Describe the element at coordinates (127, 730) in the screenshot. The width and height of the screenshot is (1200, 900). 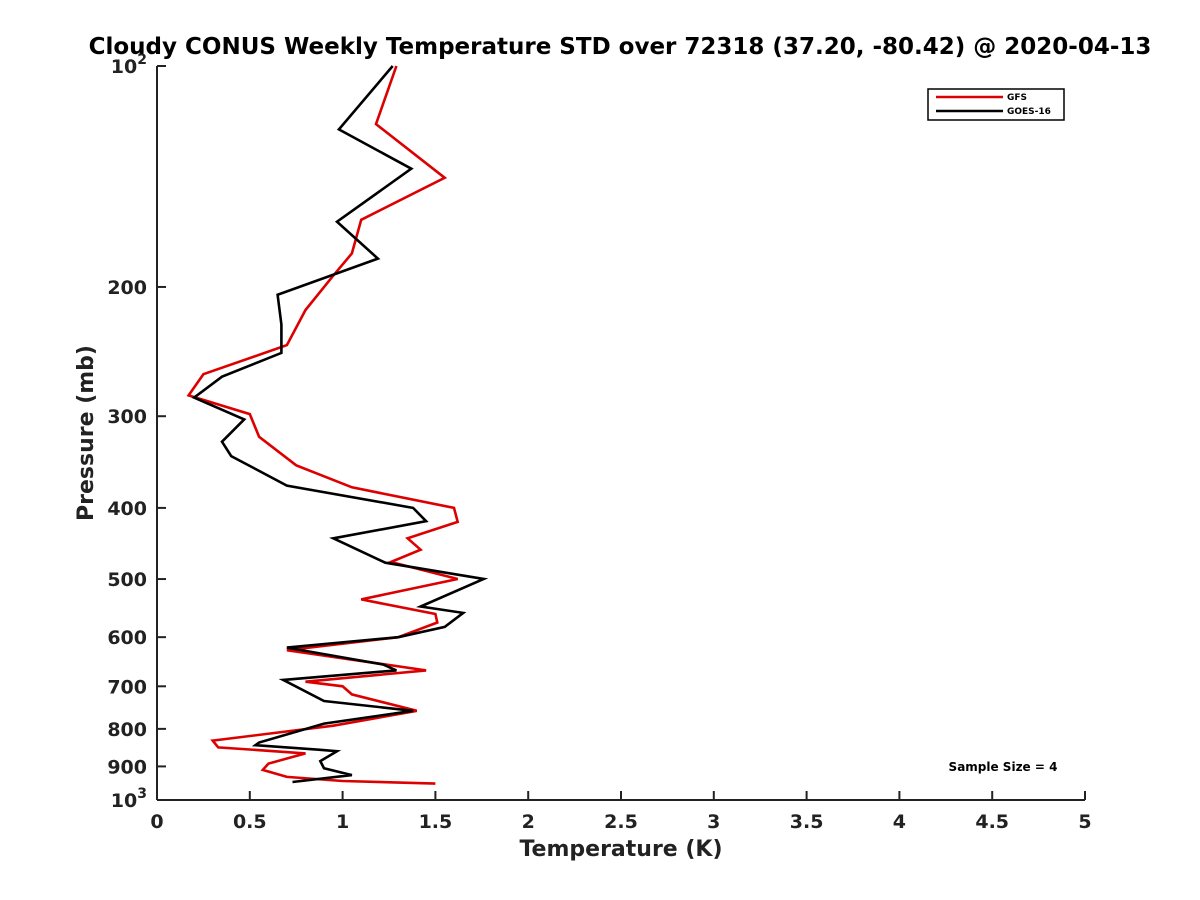
I see `y-tick-label: 800` at that location.